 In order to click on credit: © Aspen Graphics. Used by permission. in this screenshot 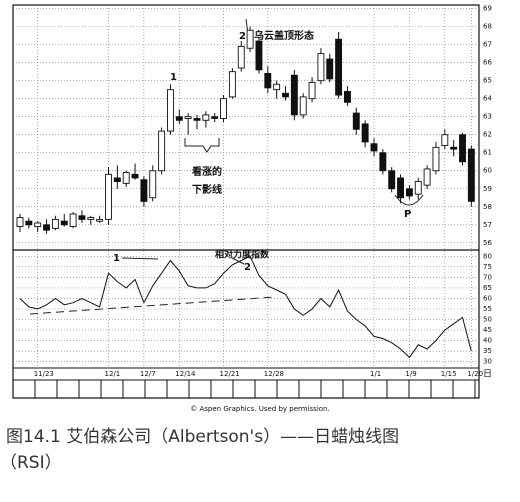, I will do `click(259, 409)`.